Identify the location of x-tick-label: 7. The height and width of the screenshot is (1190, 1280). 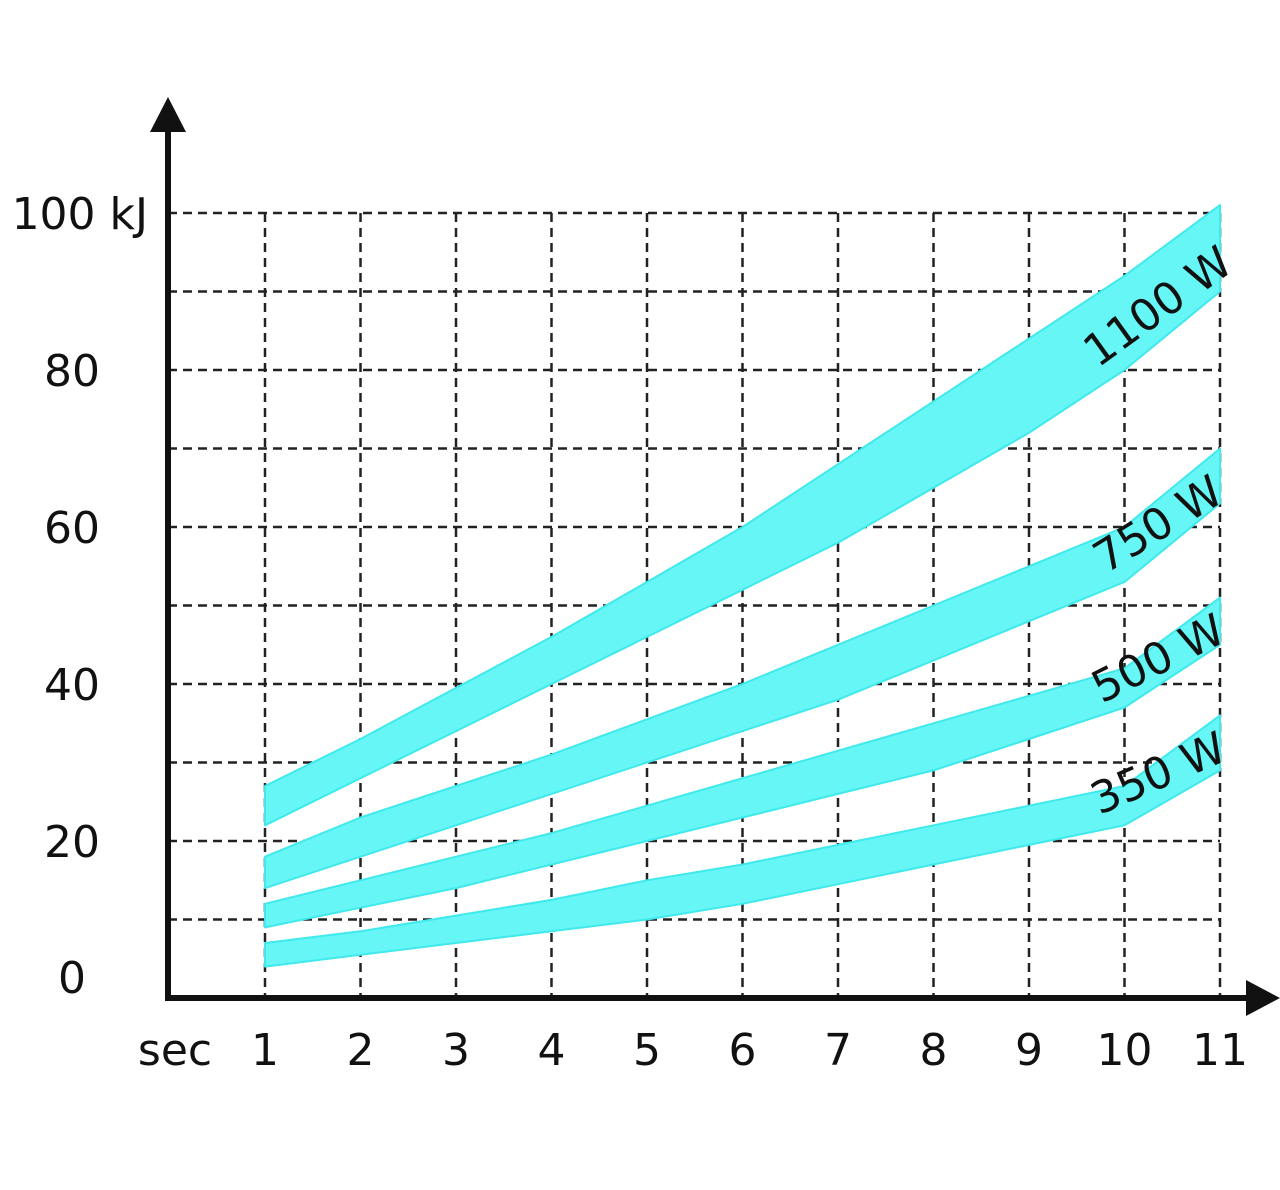
(838, 1050).